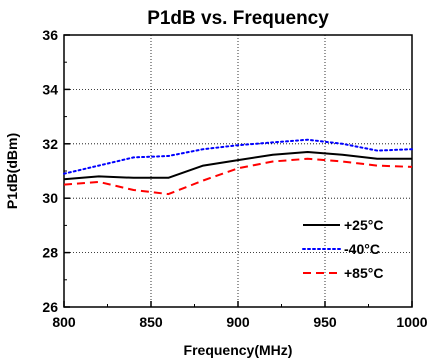 The height and width of the screenshot is (364, 429). What do you see at coordinates (50, 89) in the screenshot?
I see `y-tick-label: 34` at bounding box center [50, 89].